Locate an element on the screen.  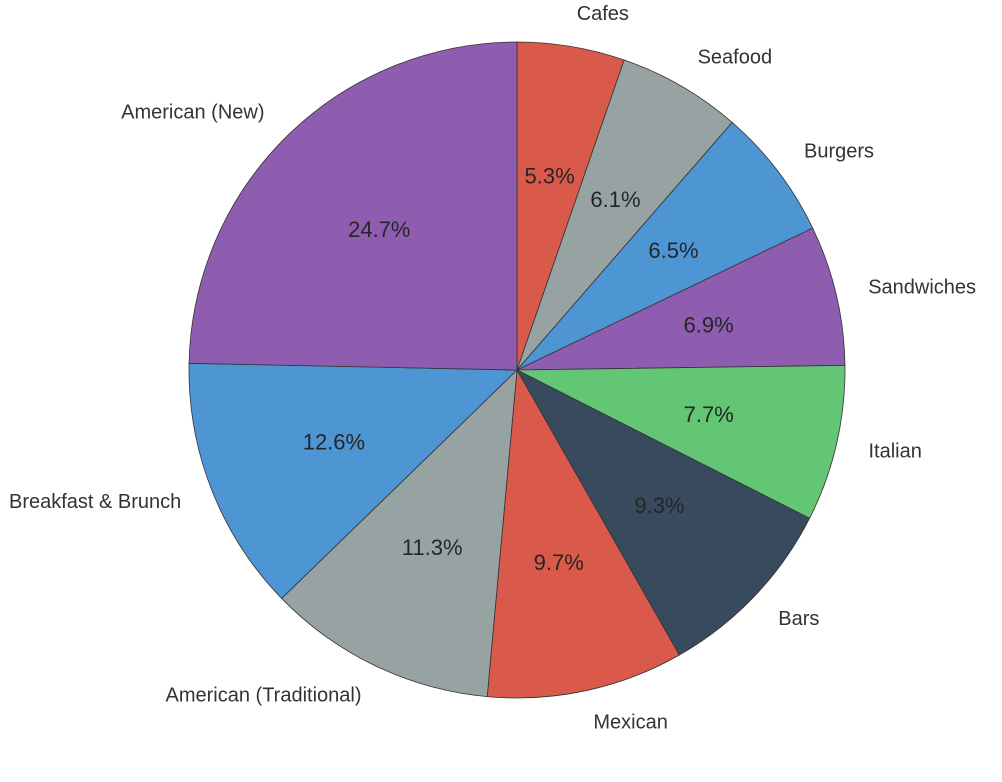
pct-label-italian: 7.7% is located at coordinates (709, 414).